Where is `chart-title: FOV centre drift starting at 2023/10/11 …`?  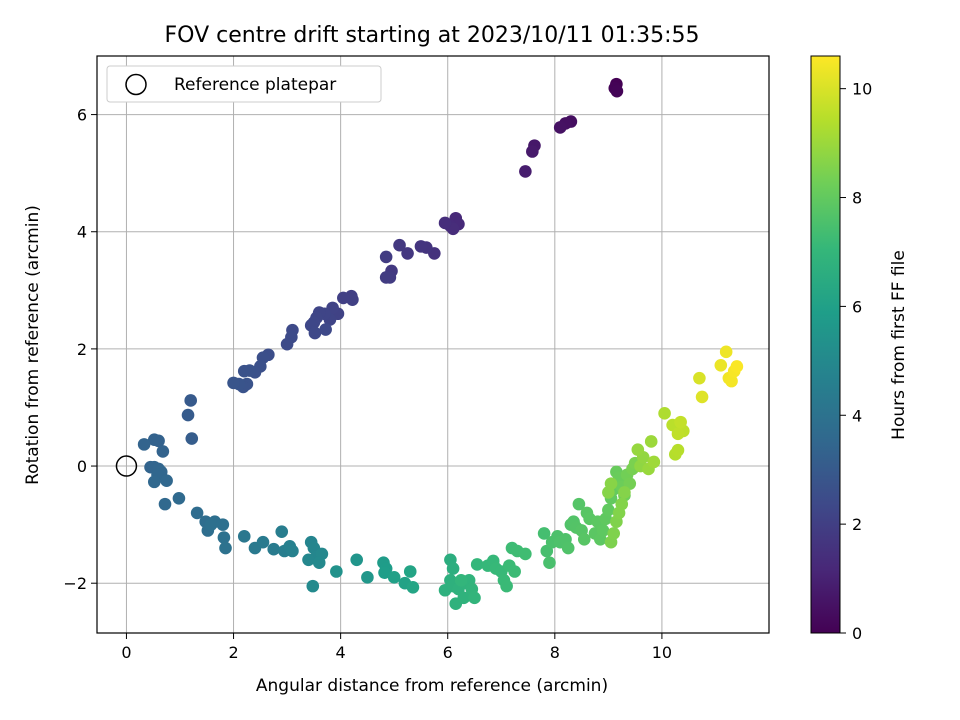 chart-title: FOV centre drift starting at 2023/10/11 … is located at coordinates (432, 35).